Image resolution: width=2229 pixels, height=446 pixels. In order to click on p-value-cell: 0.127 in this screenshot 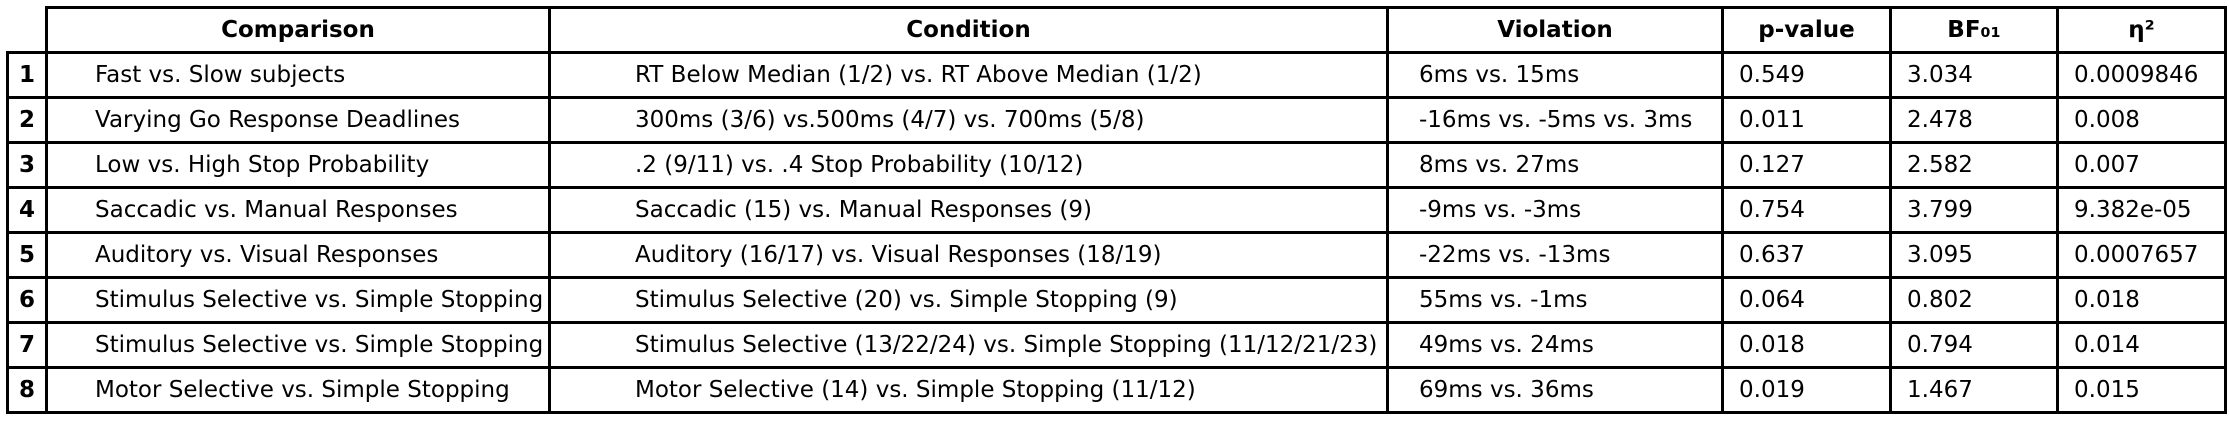, I will do `click(1806, 165)`.